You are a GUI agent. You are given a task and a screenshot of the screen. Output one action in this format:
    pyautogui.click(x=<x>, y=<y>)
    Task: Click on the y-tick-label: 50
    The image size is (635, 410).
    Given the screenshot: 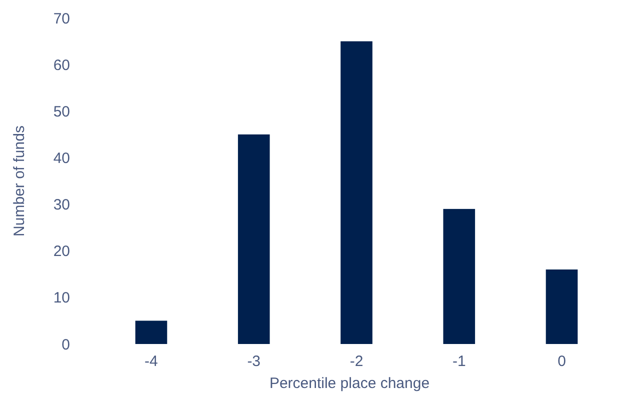 What is the action you would take?
    pyautogui.click(x=61, y=111)
    